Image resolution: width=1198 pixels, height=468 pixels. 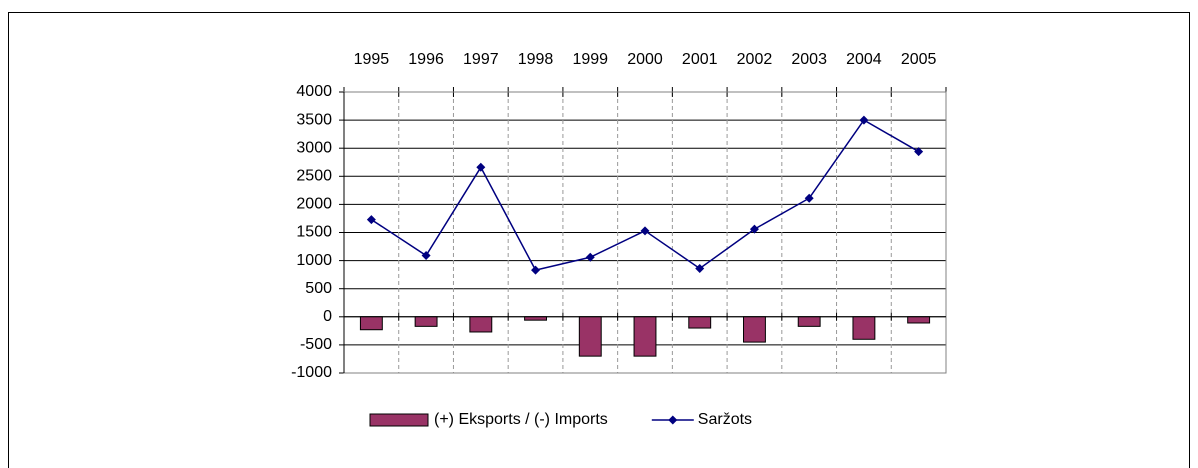 What do you see at coordinates (809, 59) in the screenshot?
I see `x-tick-label: 2003` at bounding box center [809, 59].